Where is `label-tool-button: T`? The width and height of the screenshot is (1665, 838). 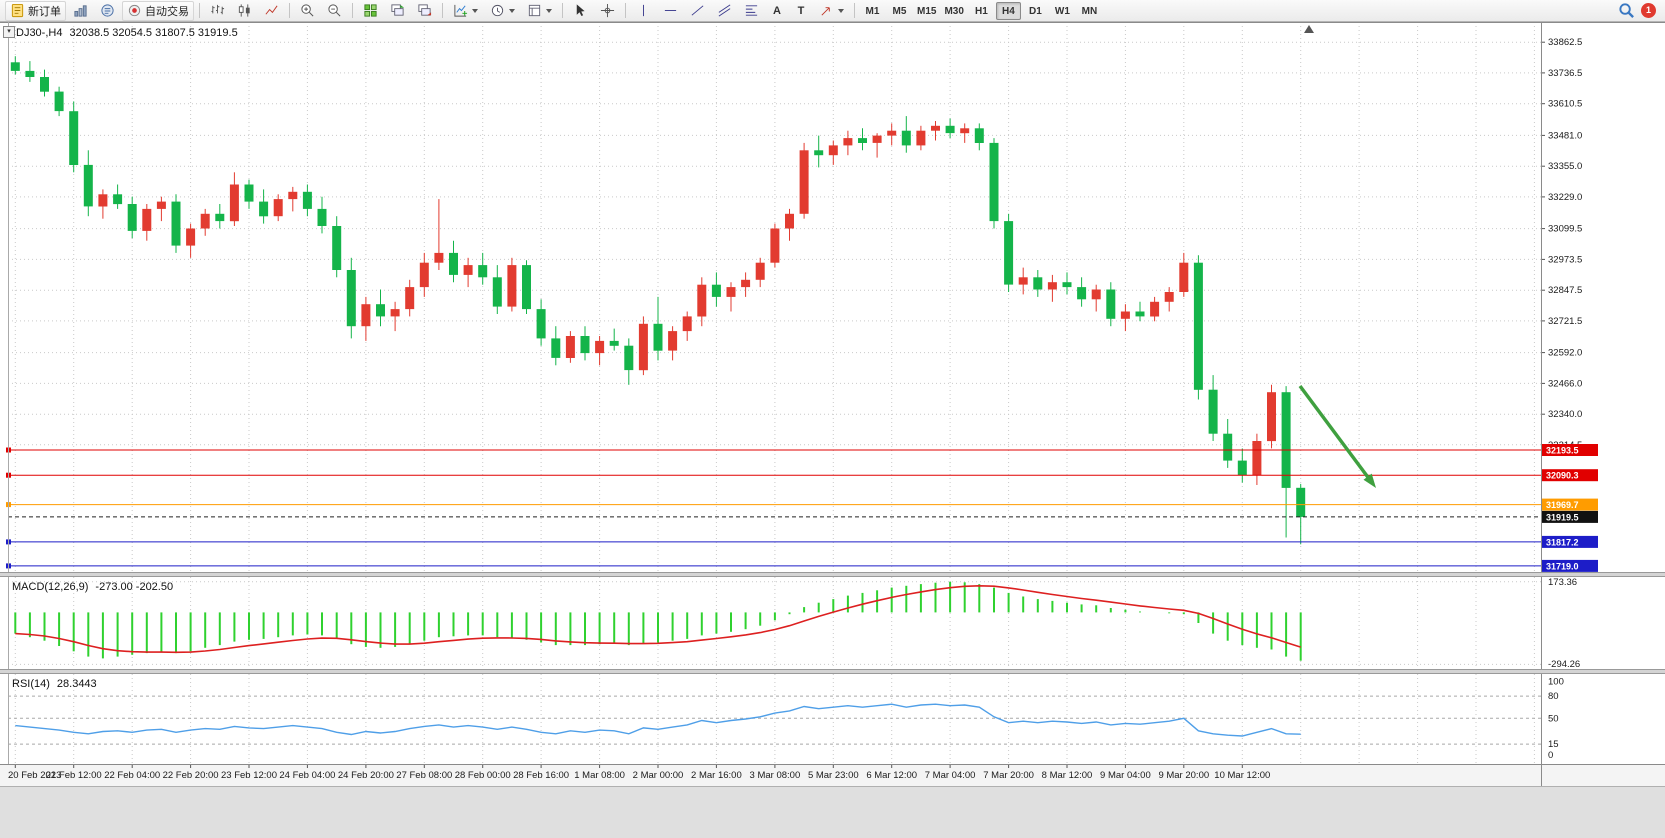 label-tool-button: T is located at coordinates (801, 11).